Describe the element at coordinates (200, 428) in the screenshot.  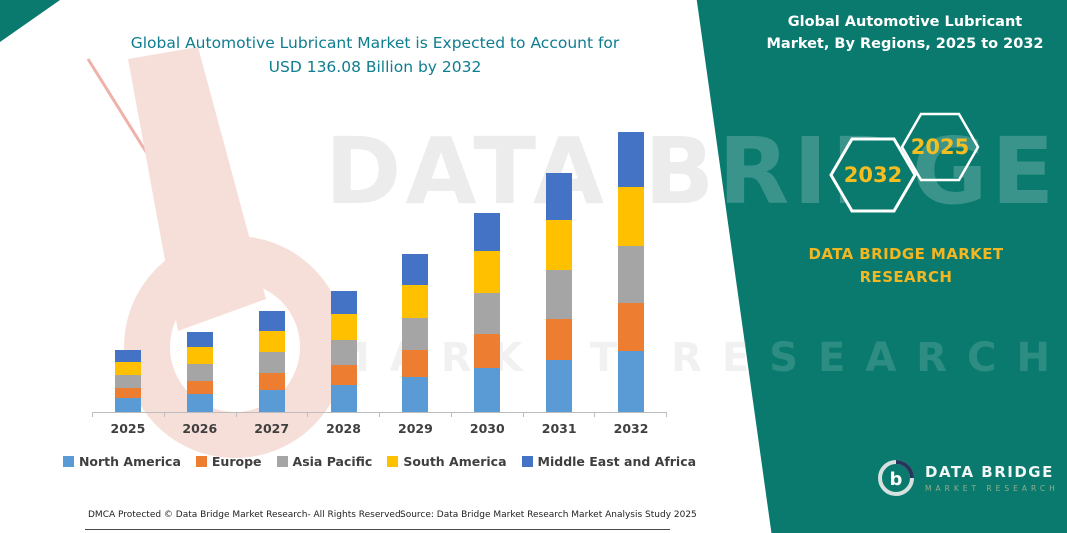
I see `x-axis-label: 2026` at that location.